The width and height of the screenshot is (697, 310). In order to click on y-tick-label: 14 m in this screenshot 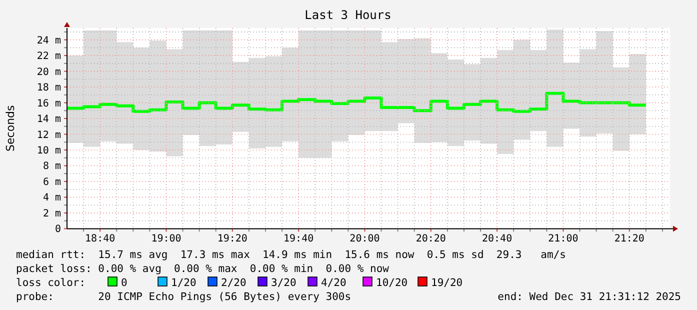, I will do `click(48, 120)`.